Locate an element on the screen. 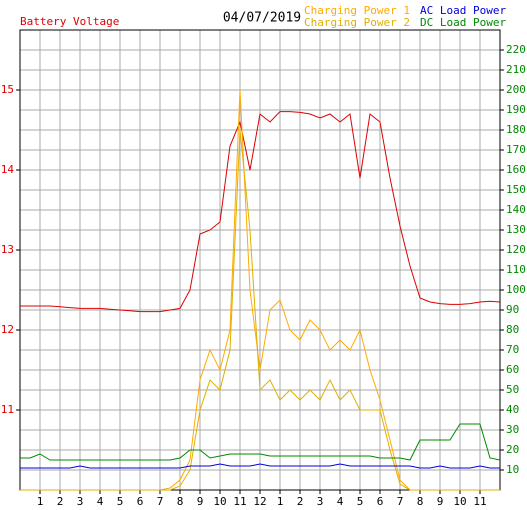 This screenshot has height=510, width=527. y2-tick-label: 210 is located at coordinates (516, 69).